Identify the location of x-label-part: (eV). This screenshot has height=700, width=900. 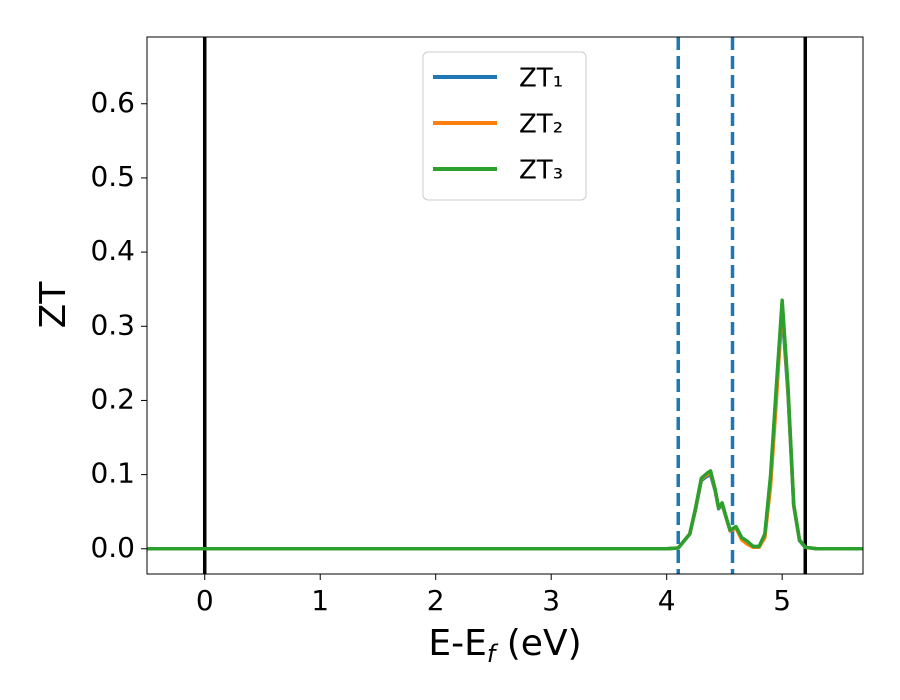
(538, 643).